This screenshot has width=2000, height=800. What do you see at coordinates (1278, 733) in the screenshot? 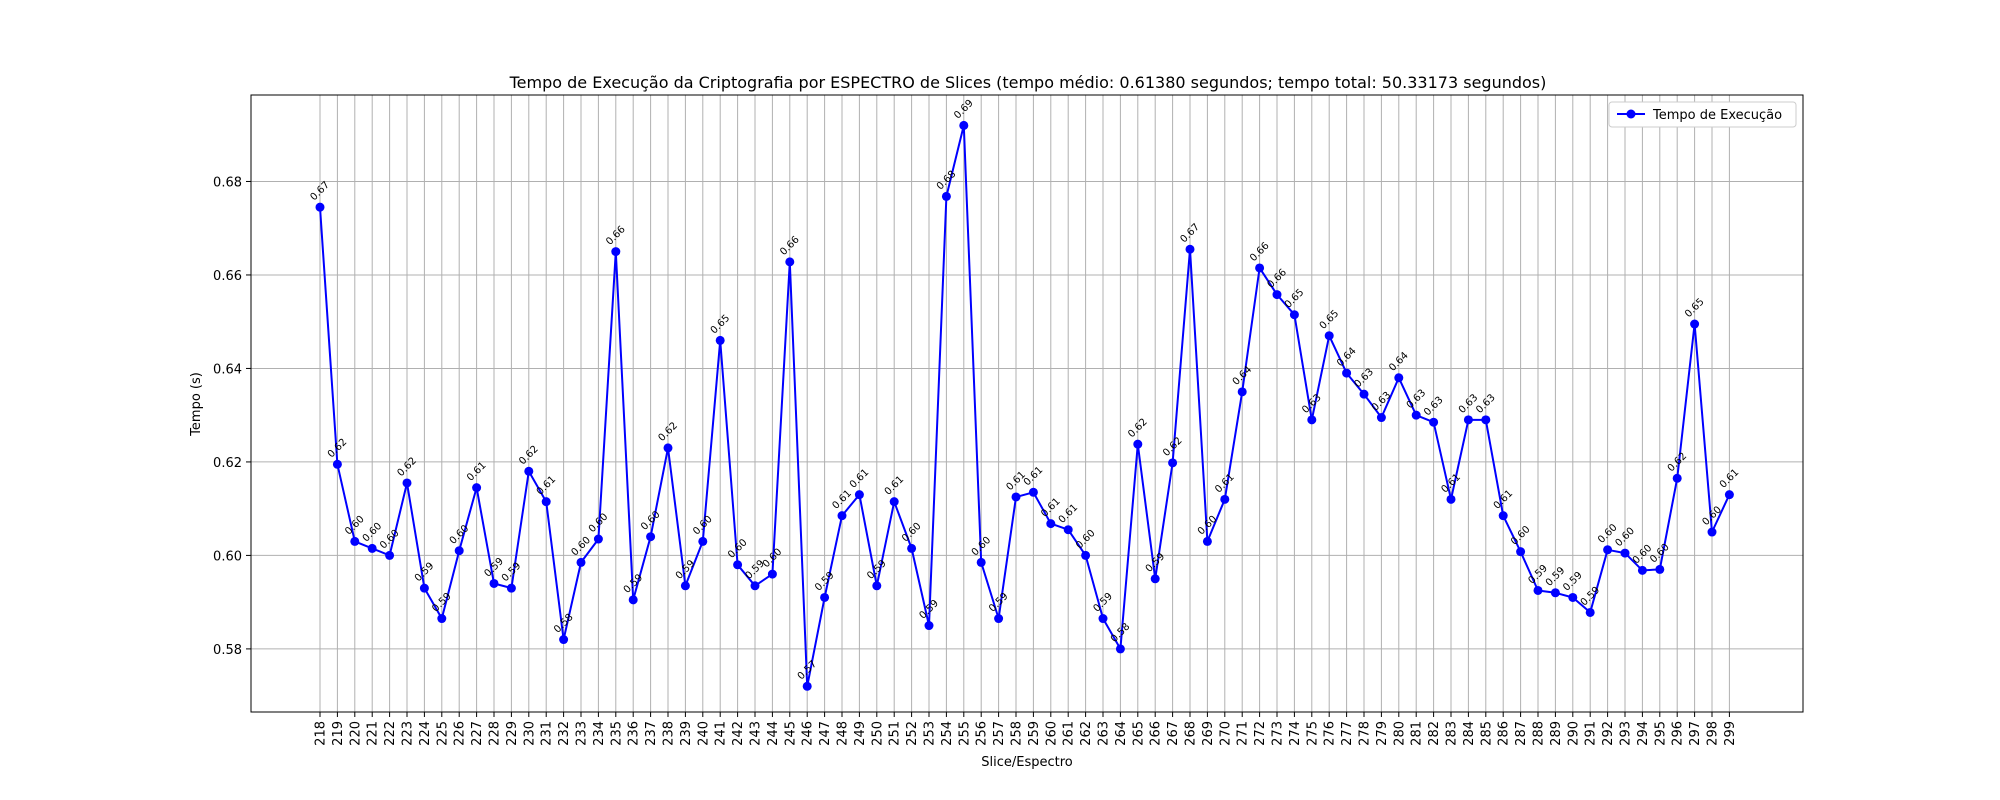
I see `x-tick-label: 273` at bounding box center [1278, 733].